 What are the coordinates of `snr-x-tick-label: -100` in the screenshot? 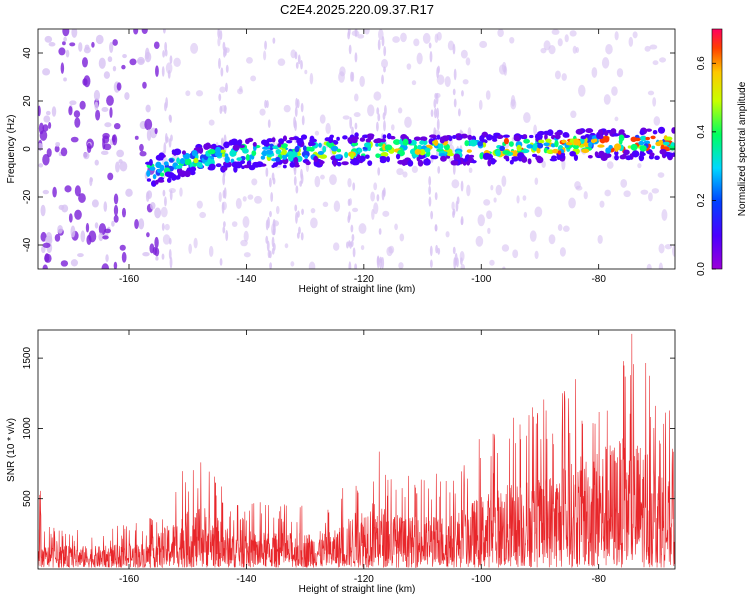 It's located at (481, 579).